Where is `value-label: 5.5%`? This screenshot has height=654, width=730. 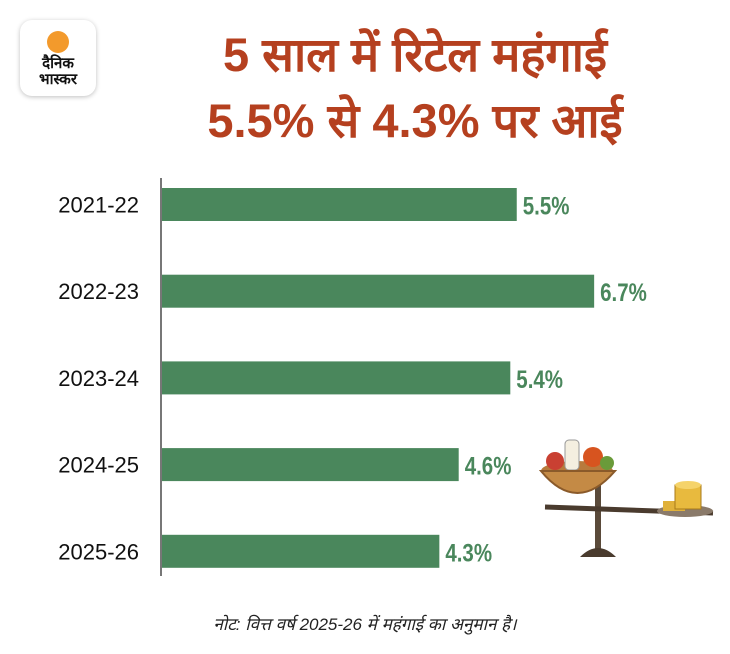
value-label: 5.5% is located at coordinates (546, 206).